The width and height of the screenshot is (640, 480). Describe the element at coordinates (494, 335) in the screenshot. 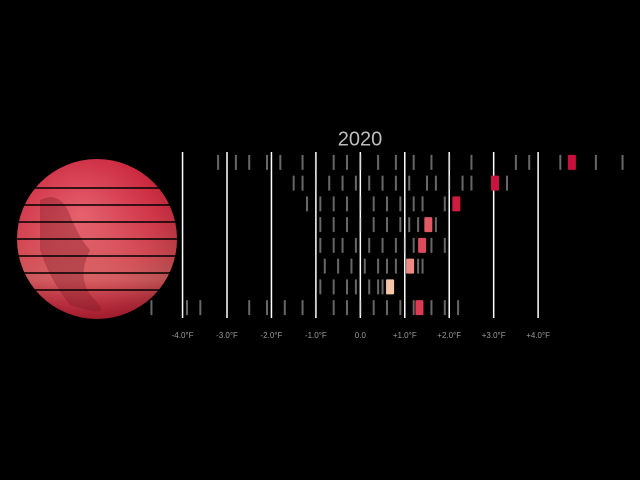

I see `x-tick-label: +3.0°F` at that location.